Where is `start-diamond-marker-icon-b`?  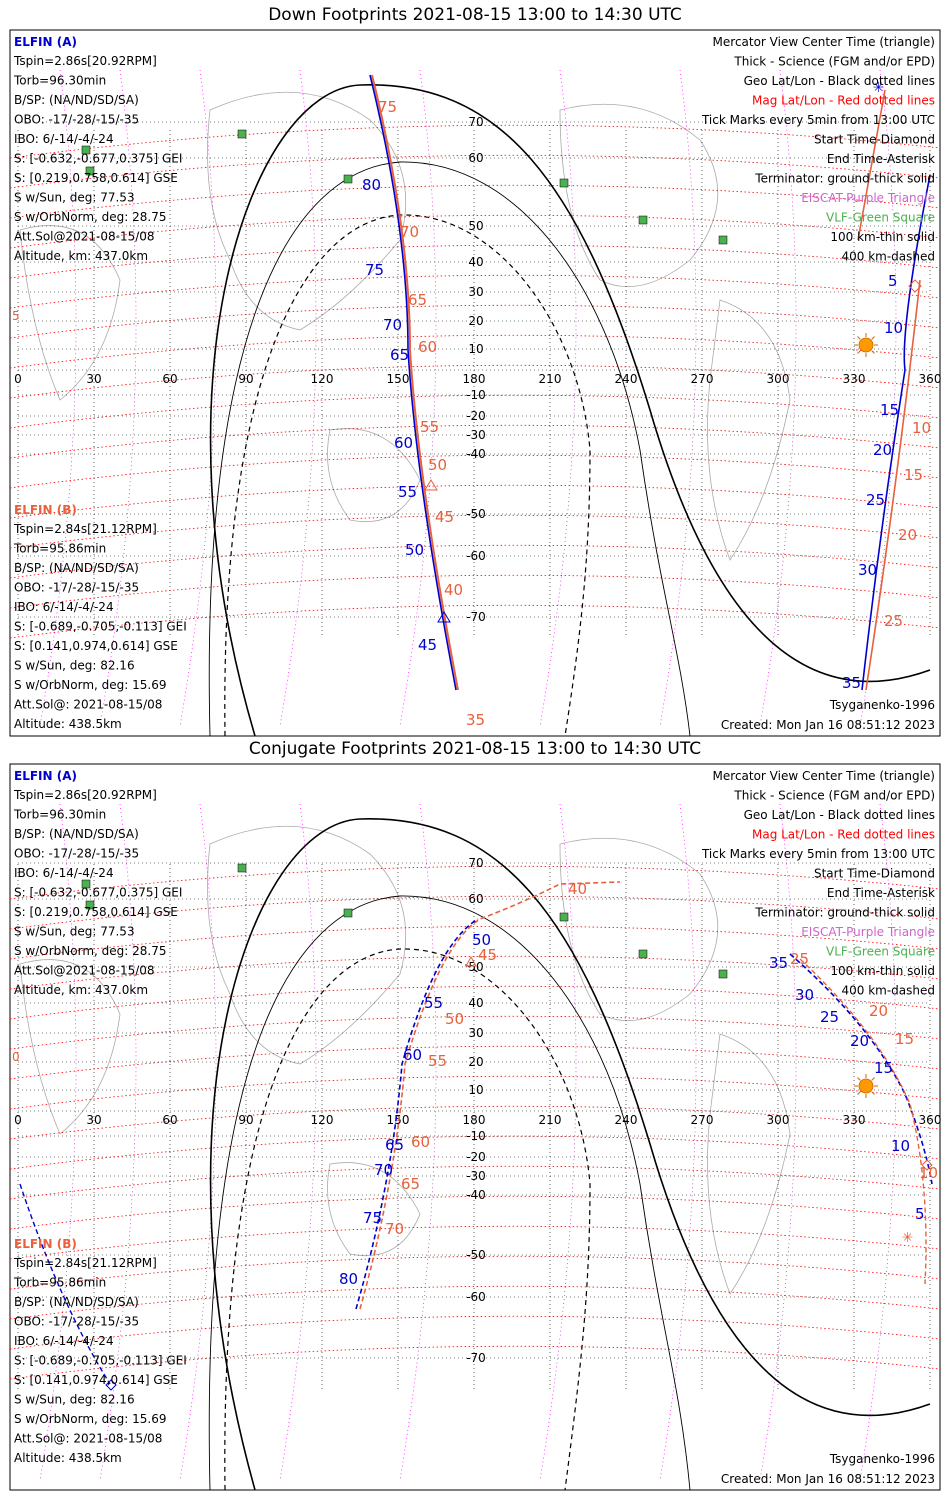
start-diamond-marker-icon-b is located at coordinates (927, 1165).